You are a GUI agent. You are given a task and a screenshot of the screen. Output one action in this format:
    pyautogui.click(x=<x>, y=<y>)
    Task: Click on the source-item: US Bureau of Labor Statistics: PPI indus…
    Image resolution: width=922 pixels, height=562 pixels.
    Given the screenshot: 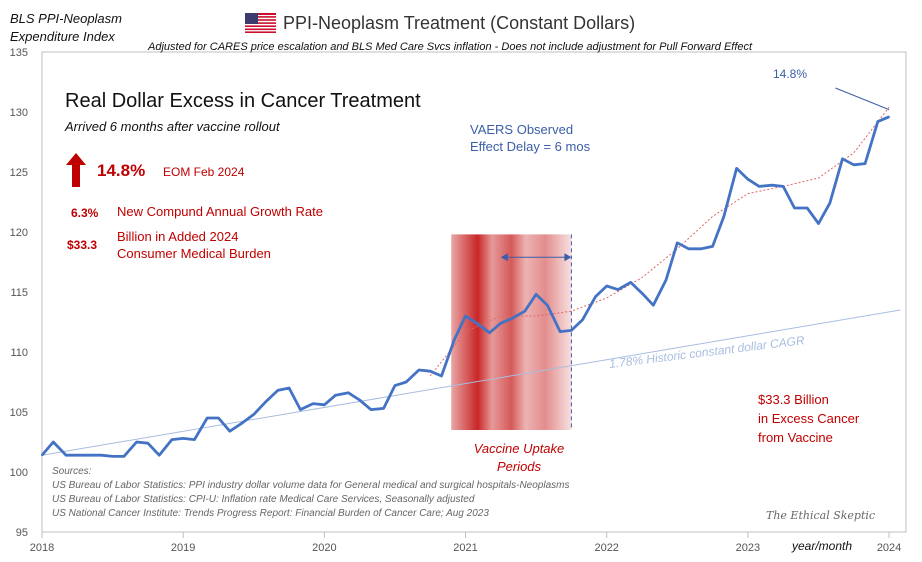 What is the action you would take?
    pyautogui.click(x=311, y=485)
    